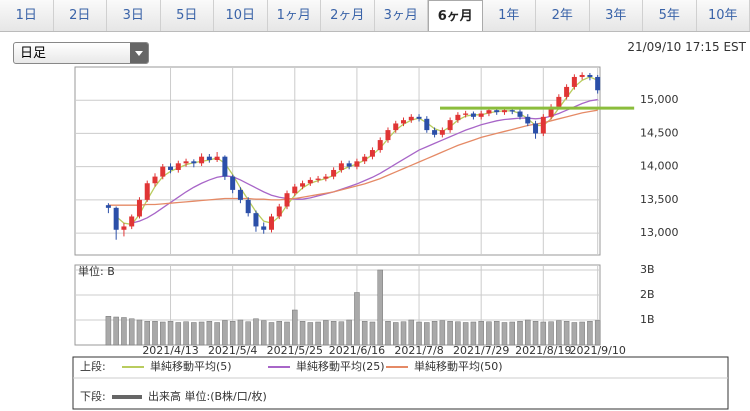 This screenshot has height=411, width=750. Describe the element at coordinates (401, 15) in the screenshot. I see `tab: 3ヶ月` at that location.